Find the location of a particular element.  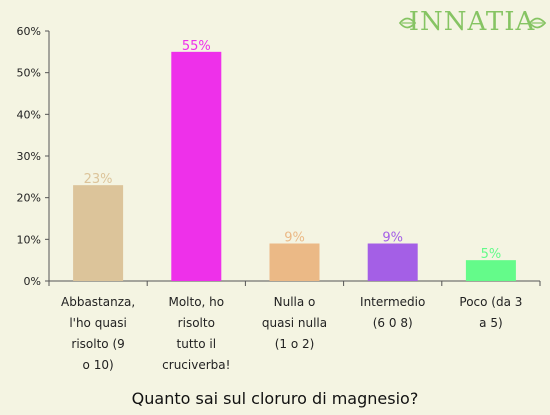

y-tick-label: 20% is located at coordinates (29, 198).